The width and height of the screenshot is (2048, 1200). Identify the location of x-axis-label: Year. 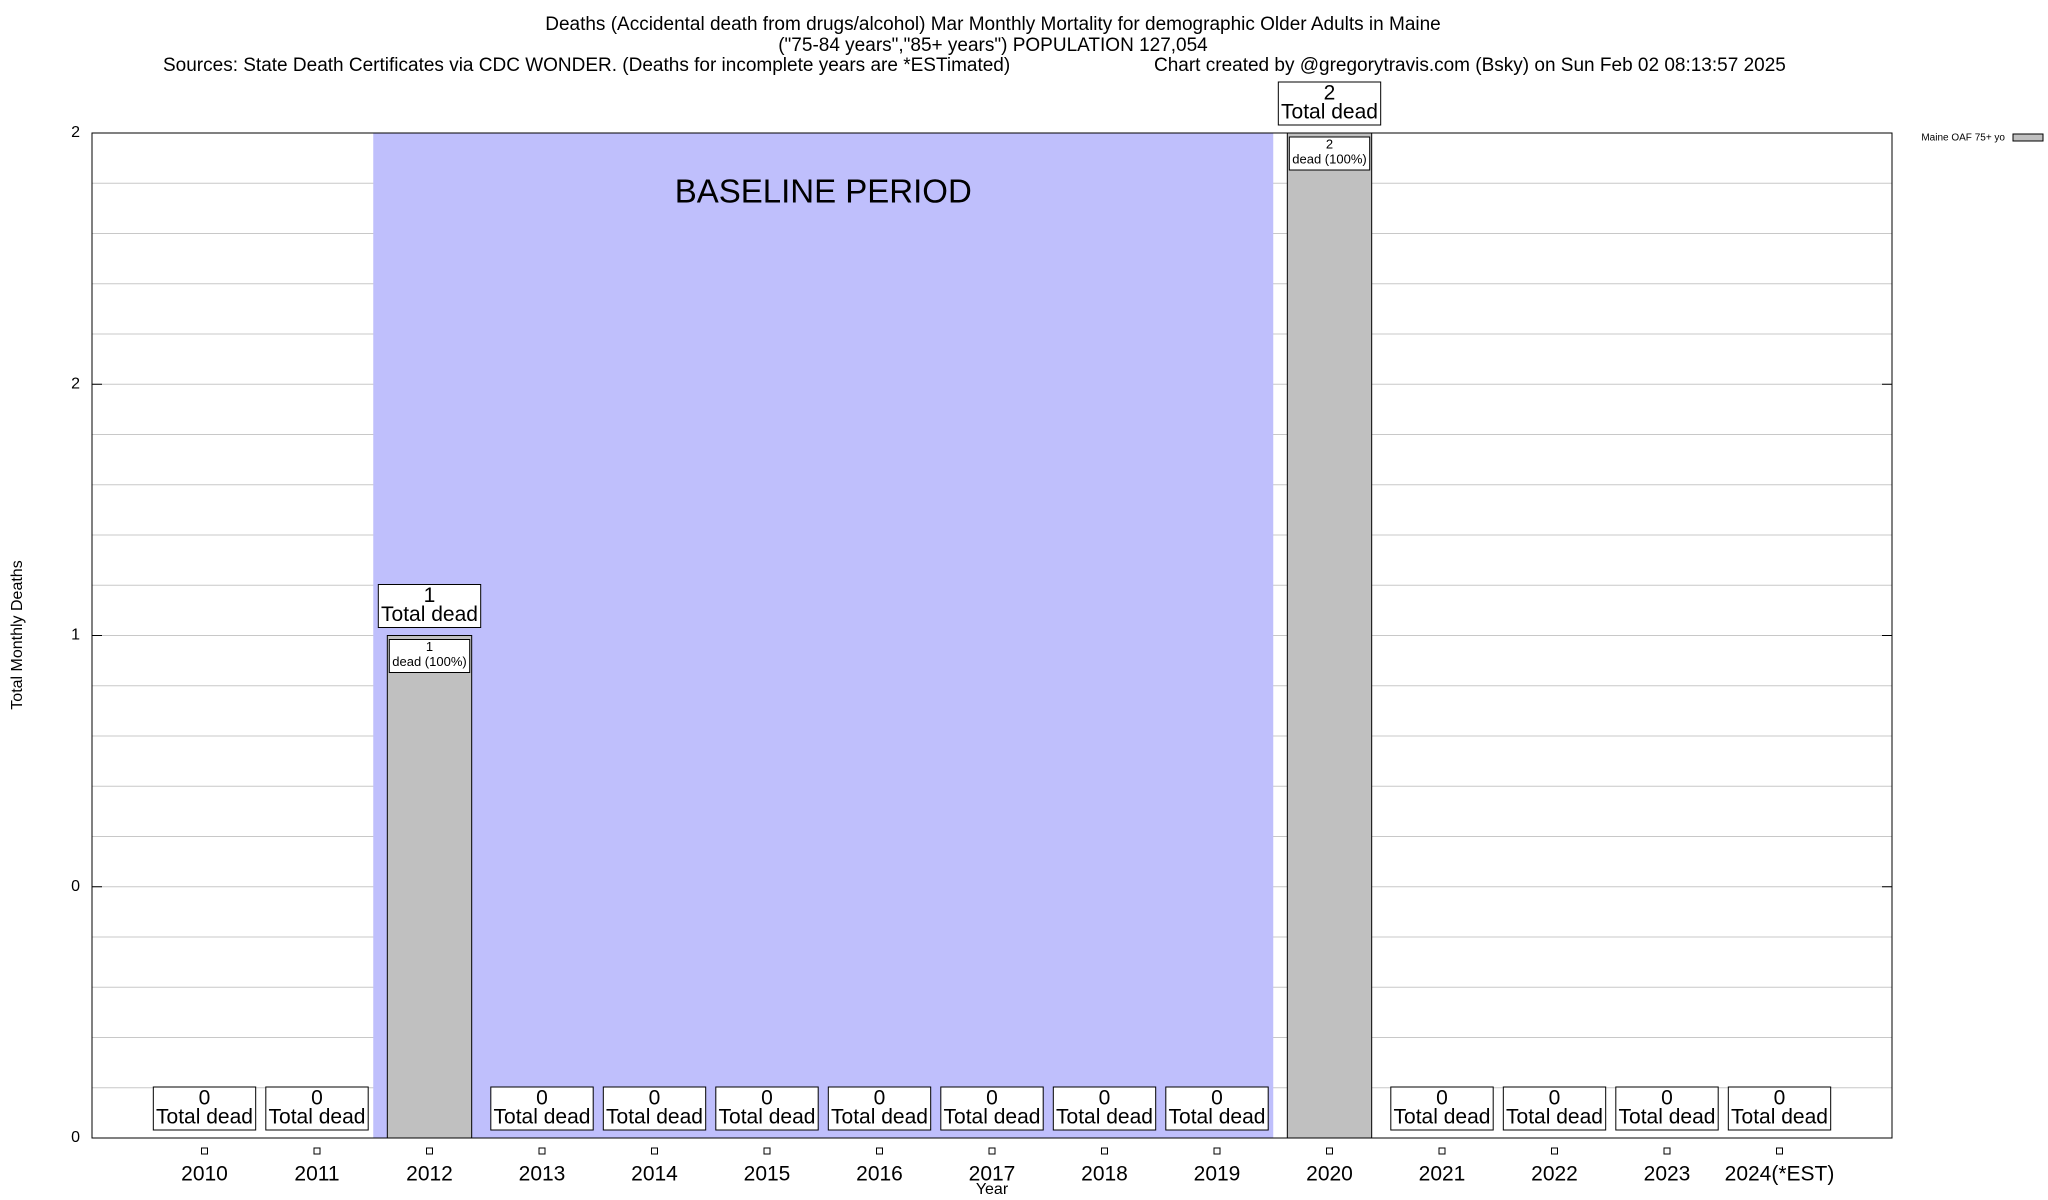
(992, 1189).